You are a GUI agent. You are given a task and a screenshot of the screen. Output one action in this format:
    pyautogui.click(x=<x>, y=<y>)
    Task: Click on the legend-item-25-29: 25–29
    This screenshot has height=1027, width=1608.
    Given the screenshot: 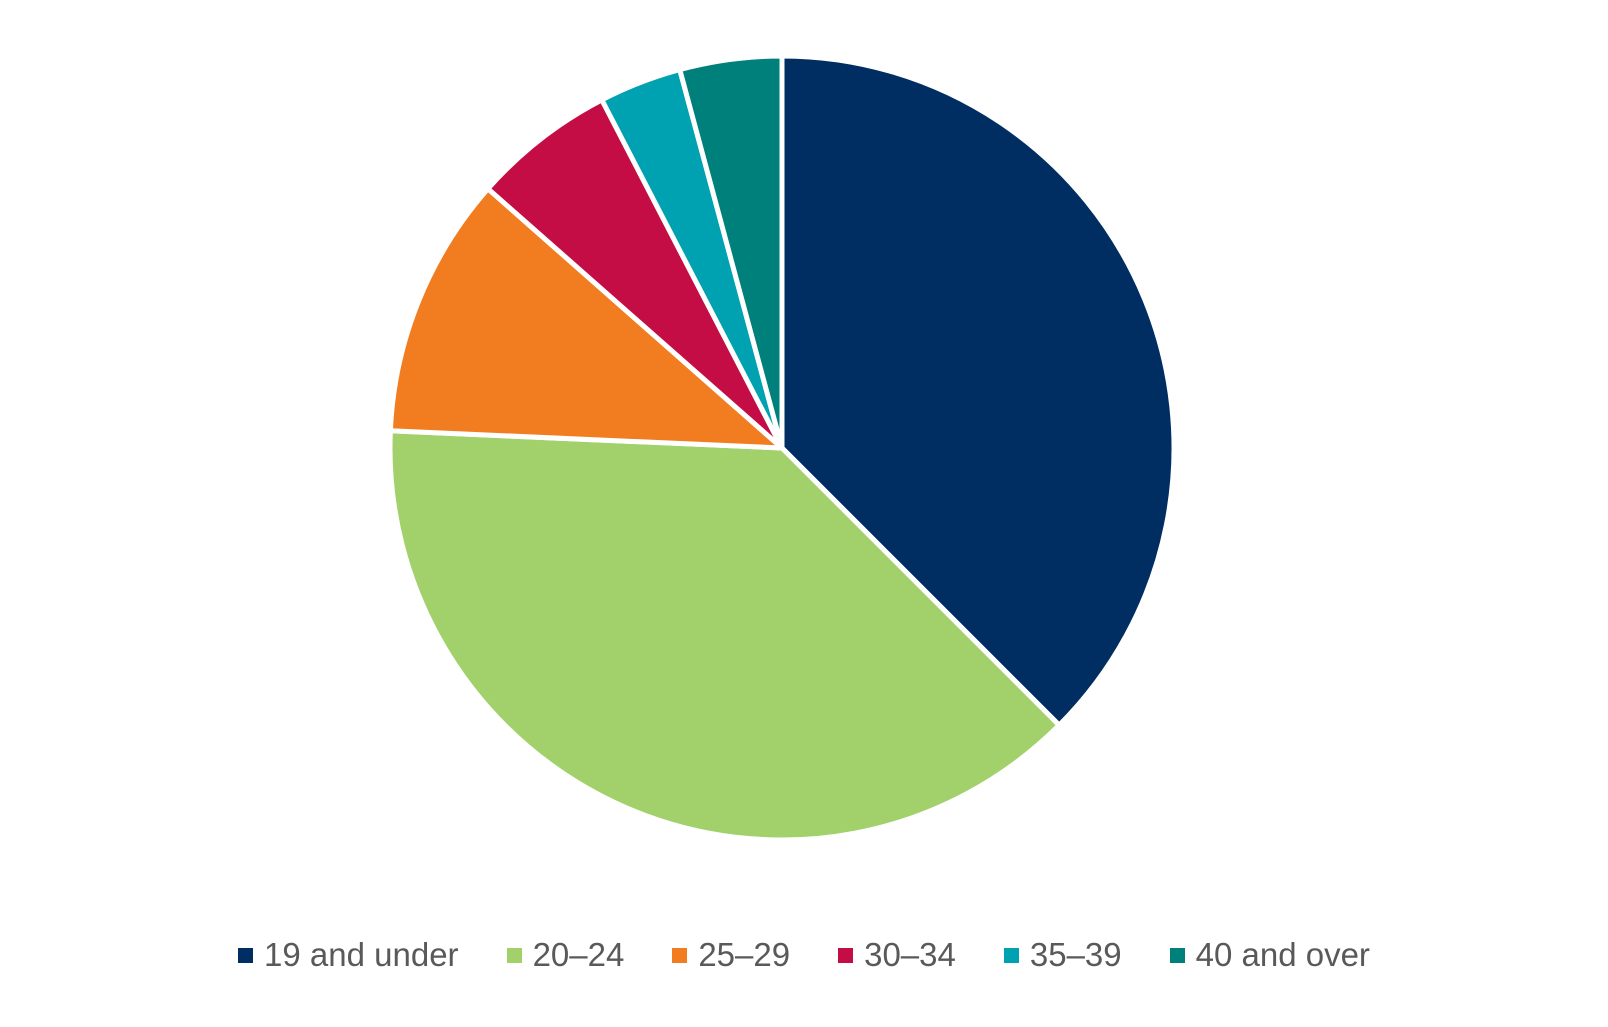 What is the action you would take?
    pyautogui.click(x=731, y=955)
    